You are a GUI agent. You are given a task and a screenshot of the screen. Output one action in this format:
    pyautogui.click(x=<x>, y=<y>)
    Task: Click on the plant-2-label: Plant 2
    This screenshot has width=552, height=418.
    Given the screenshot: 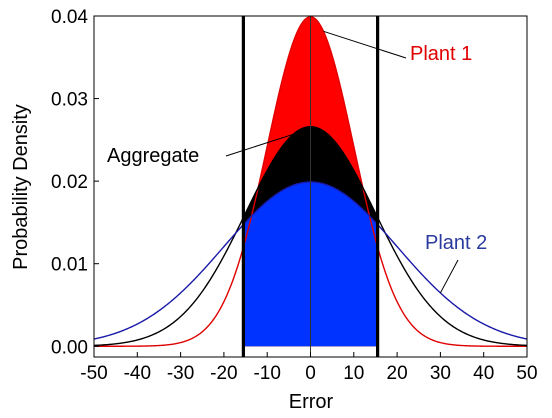 What is the action you would take?
    pyautogui.click(x=456, y=243)
    